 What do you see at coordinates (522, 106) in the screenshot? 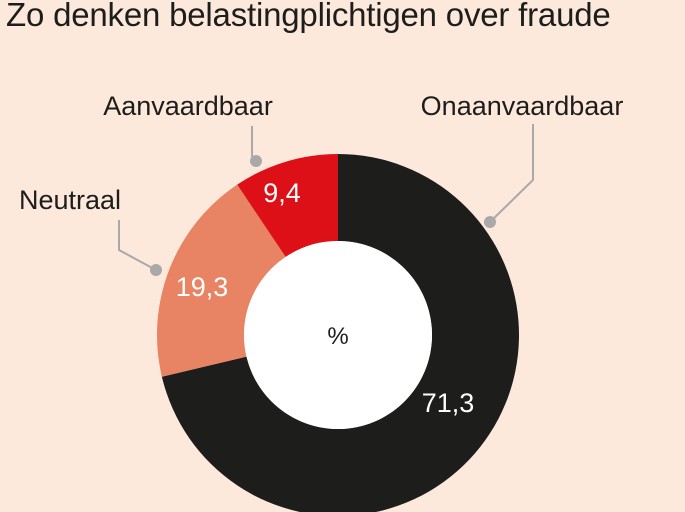
I see `category-label-onaanvaardbaar: Onaanvaardbaar` at bounding box center [522, 106].